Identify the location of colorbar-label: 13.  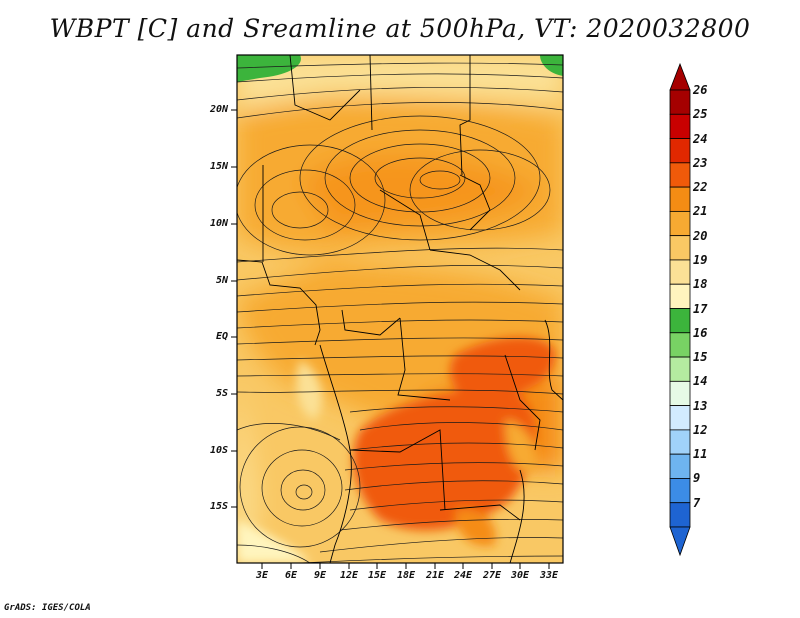
(700, 405).